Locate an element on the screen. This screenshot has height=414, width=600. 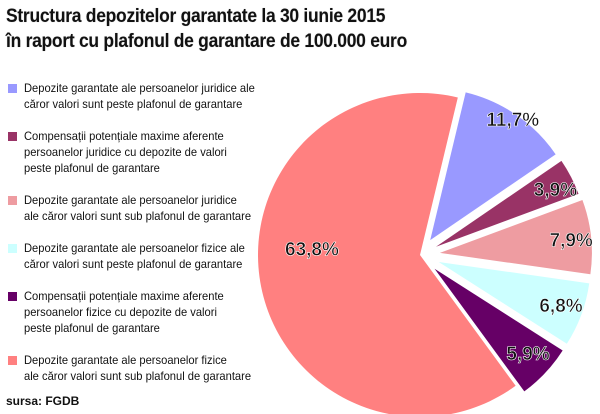
slice-data-label: 5,9% is located at coordinates (527, 354).